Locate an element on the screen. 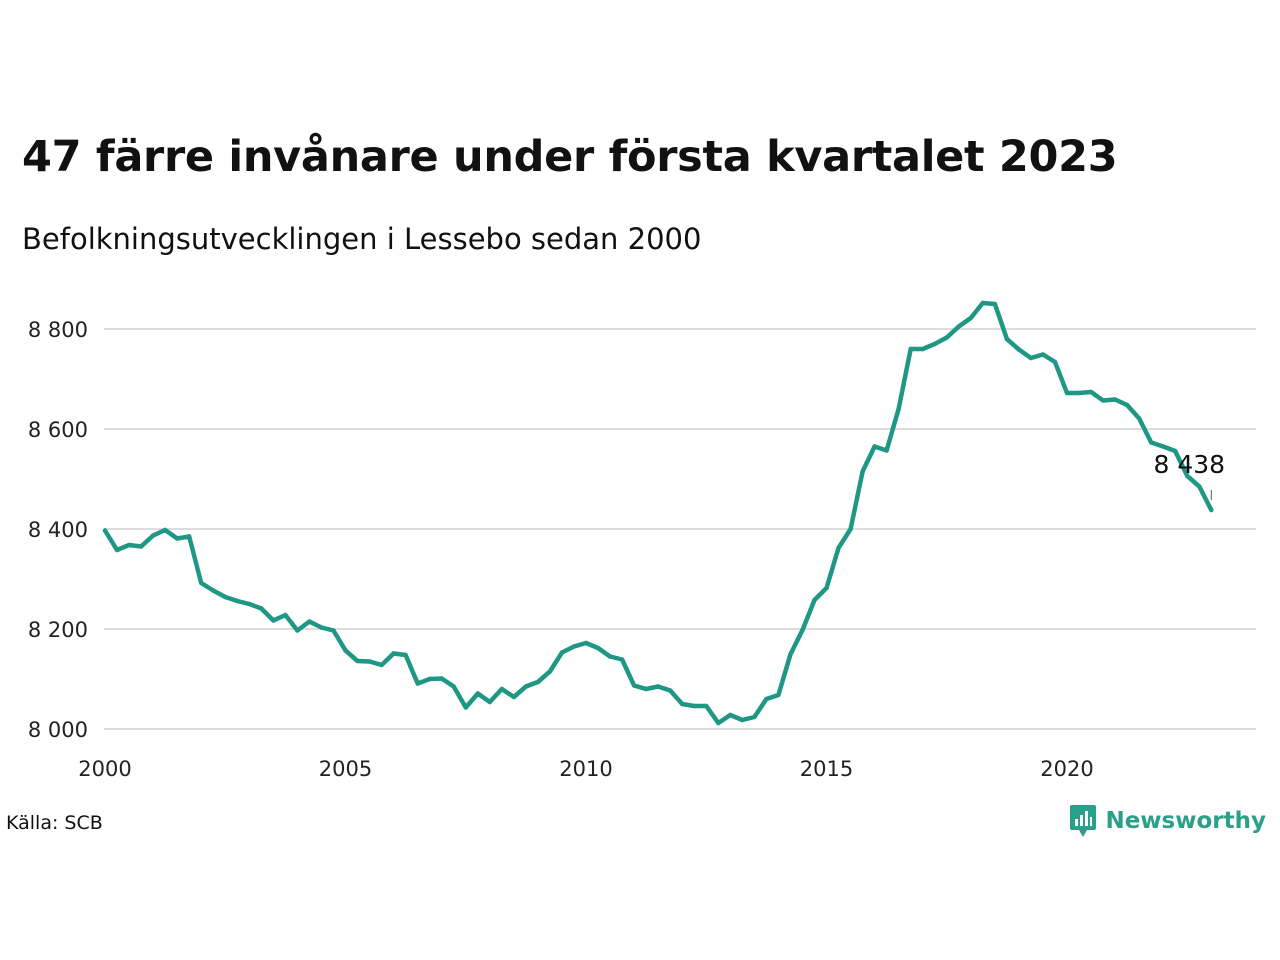  annotation-layer: 8 438 is located at coordinates (1190, 475).